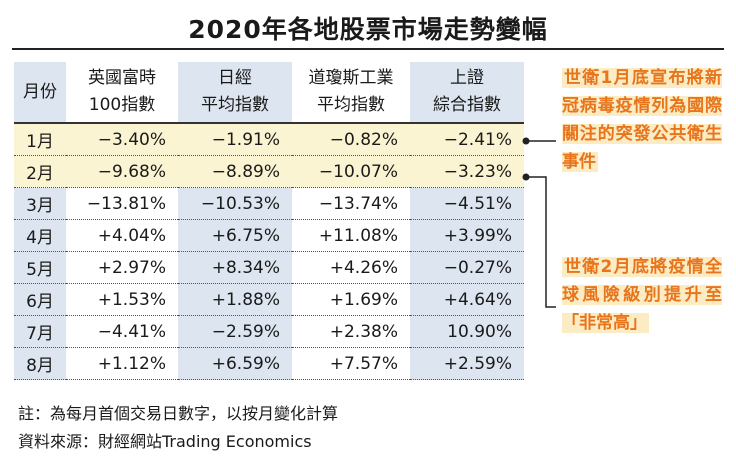 This screenshot has height=465, width=736. What do you see at coordinates (467, 267) in the screenshot?
I see `sse-cell: −0.27%` at bounding box center [467, 267].